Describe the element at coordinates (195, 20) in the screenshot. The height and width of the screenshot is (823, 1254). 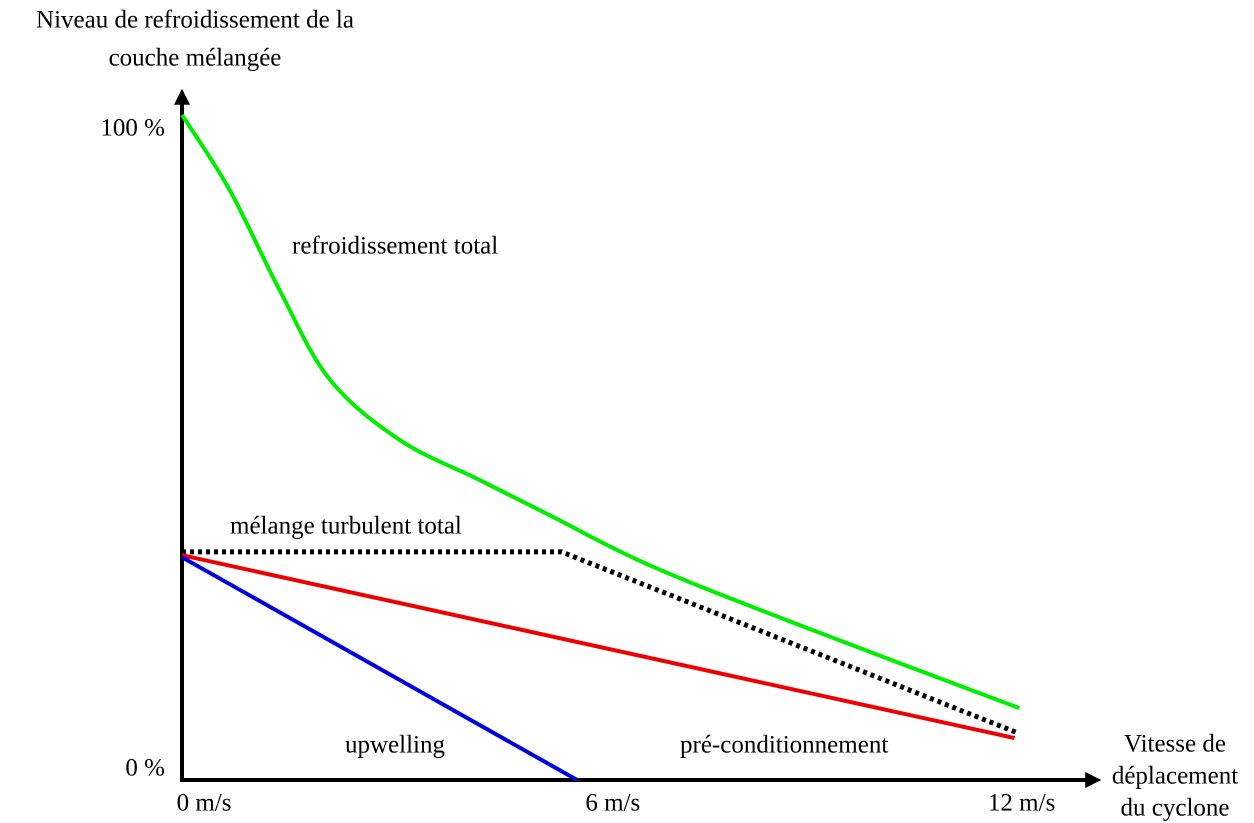
I see `y-axis-label: Niveau de refroidissement de la` at that location.